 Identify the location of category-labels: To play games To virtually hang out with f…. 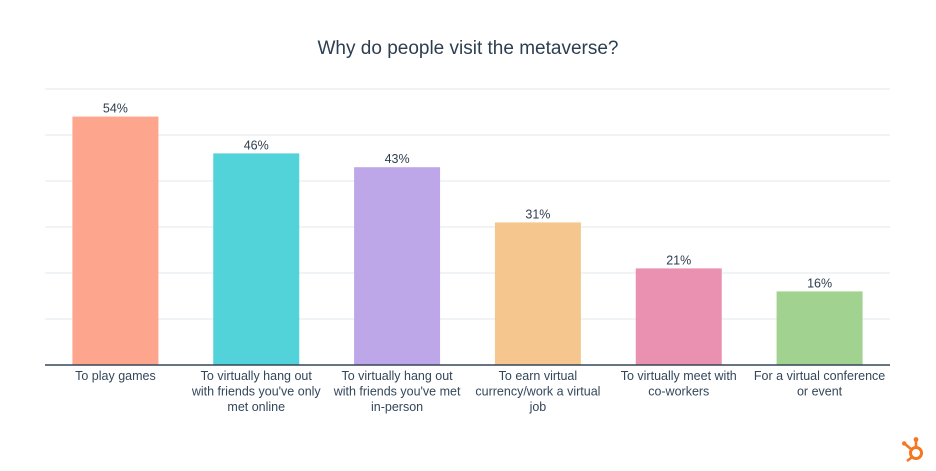
(480, 391).